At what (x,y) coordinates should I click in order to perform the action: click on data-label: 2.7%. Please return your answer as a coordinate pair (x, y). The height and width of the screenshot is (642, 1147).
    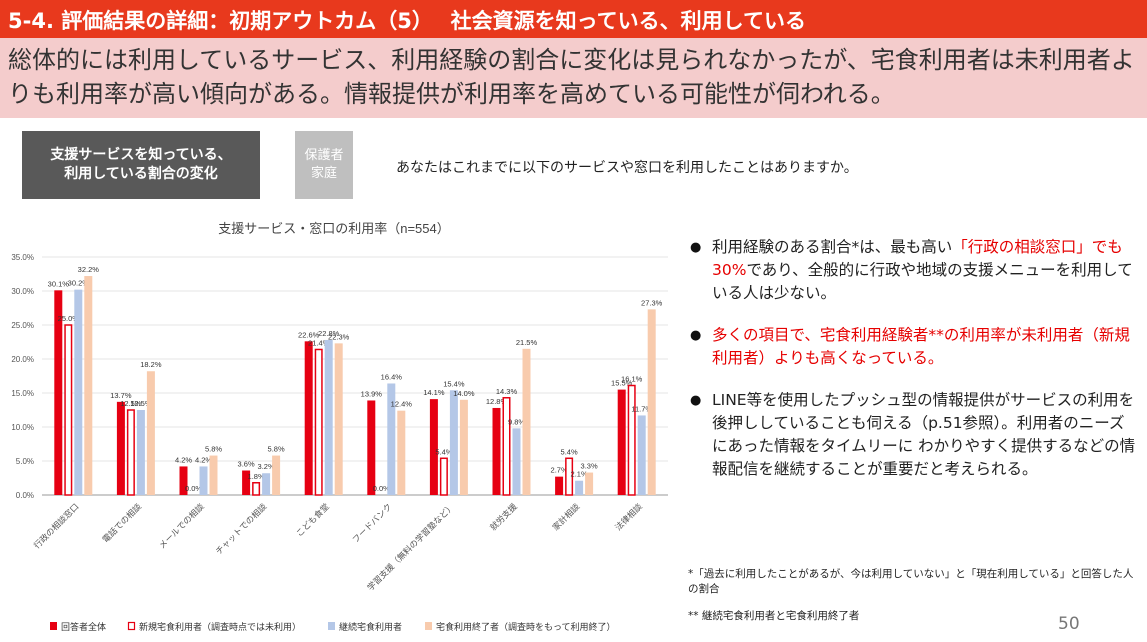
    Looking at the image, I should click on (559, 470).